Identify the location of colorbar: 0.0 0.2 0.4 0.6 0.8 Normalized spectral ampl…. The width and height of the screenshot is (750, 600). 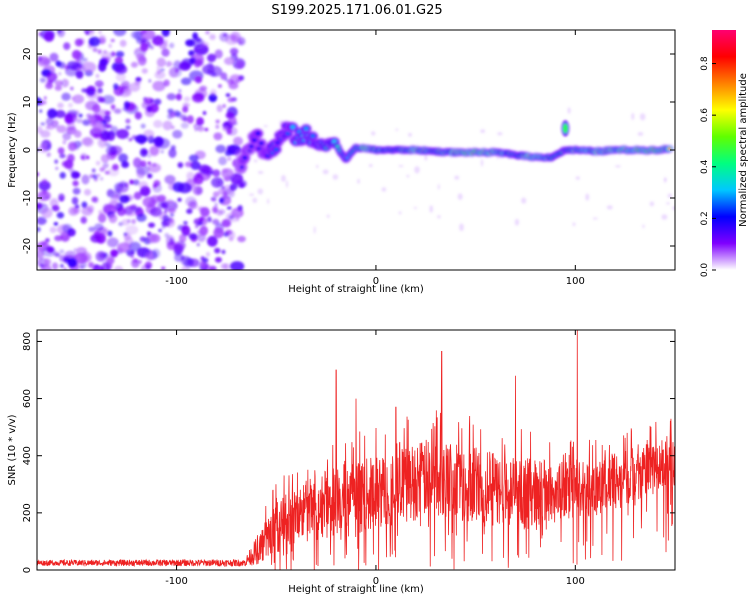
(724, 153).